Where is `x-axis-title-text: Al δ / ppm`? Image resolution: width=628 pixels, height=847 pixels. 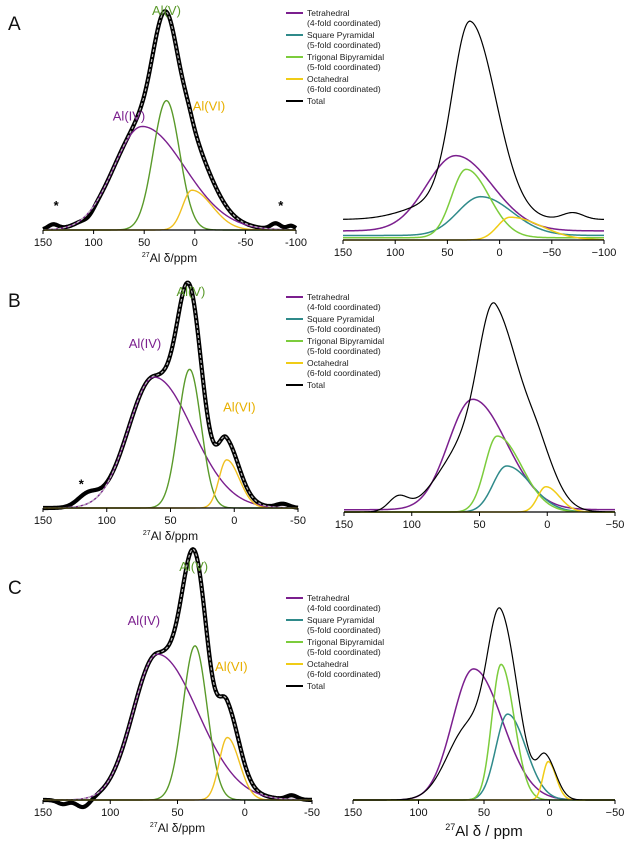
x-axis-title-text: Al δ / ppm is located at coordinates (489, 831).